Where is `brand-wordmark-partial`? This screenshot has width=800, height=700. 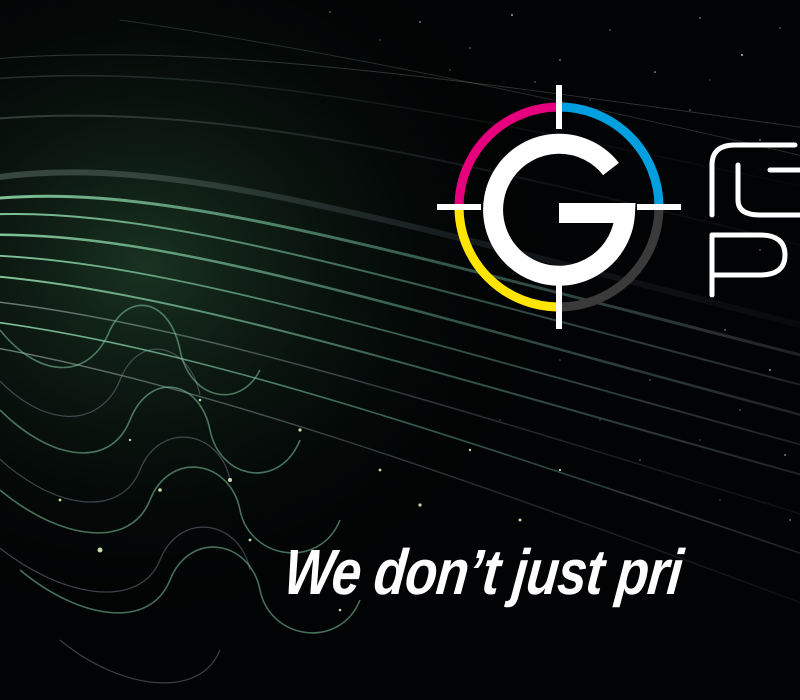 brand-wordmark-partial is located at coordinates (754, 220).